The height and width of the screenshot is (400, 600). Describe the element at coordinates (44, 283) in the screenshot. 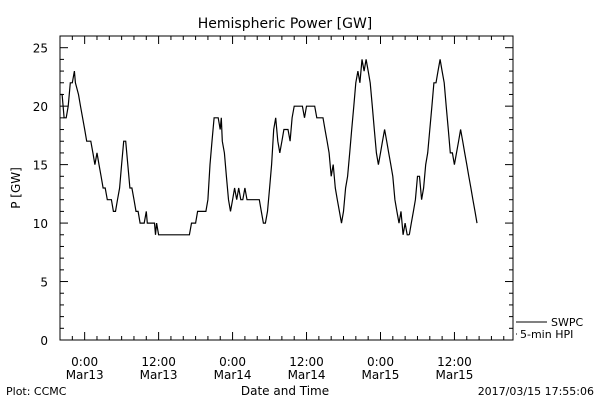

I see `y-tick-label: 5` at that location.